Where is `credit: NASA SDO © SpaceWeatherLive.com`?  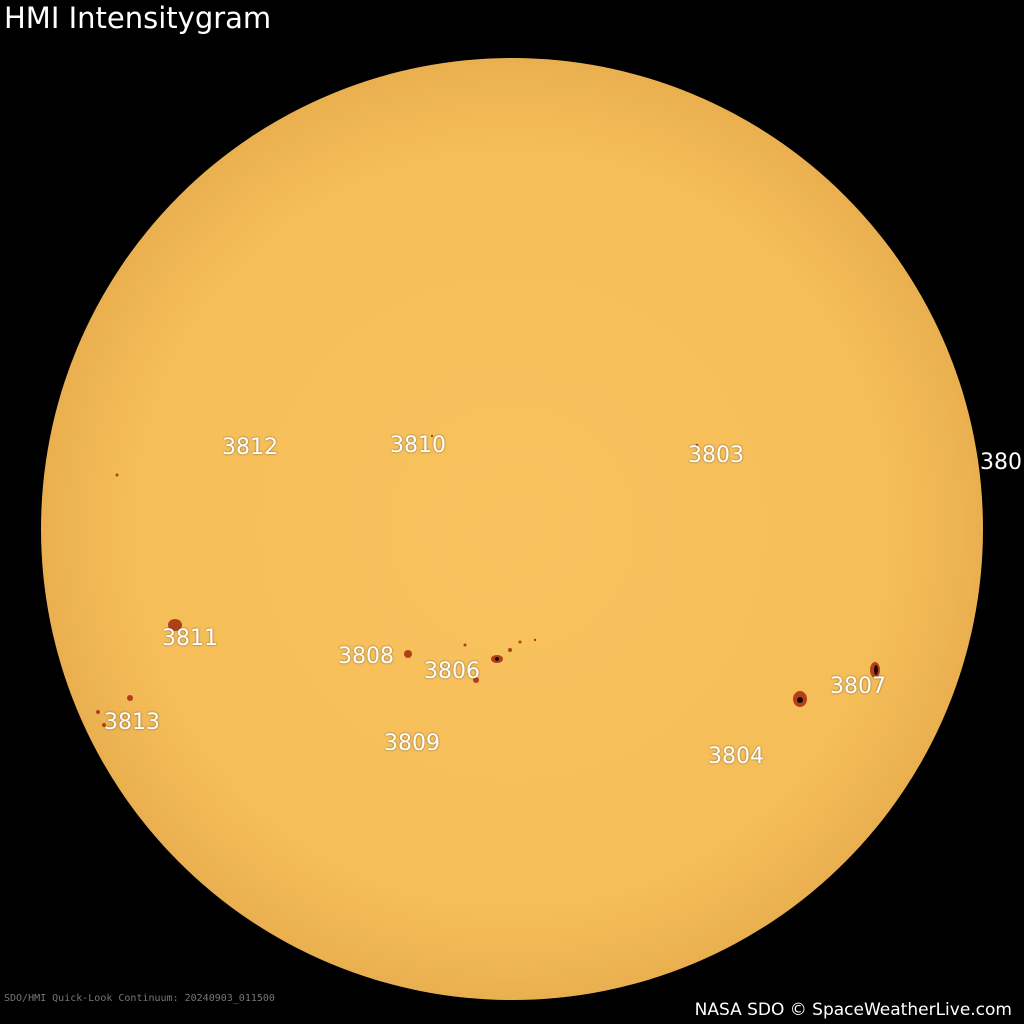 credit: NASA SDO © SpaceWeatherLive.com is located at coordinates (853, 1010).